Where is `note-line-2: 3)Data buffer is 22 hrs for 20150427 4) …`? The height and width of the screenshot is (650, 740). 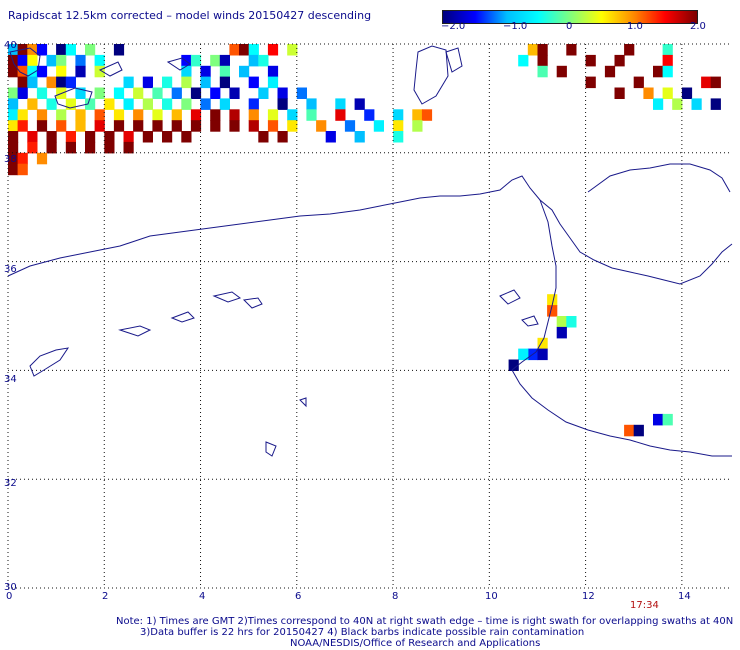 note-line-2: 3)Data buffer is 22 hrs for 20150427 4) … is located at coordinates (362, 632).